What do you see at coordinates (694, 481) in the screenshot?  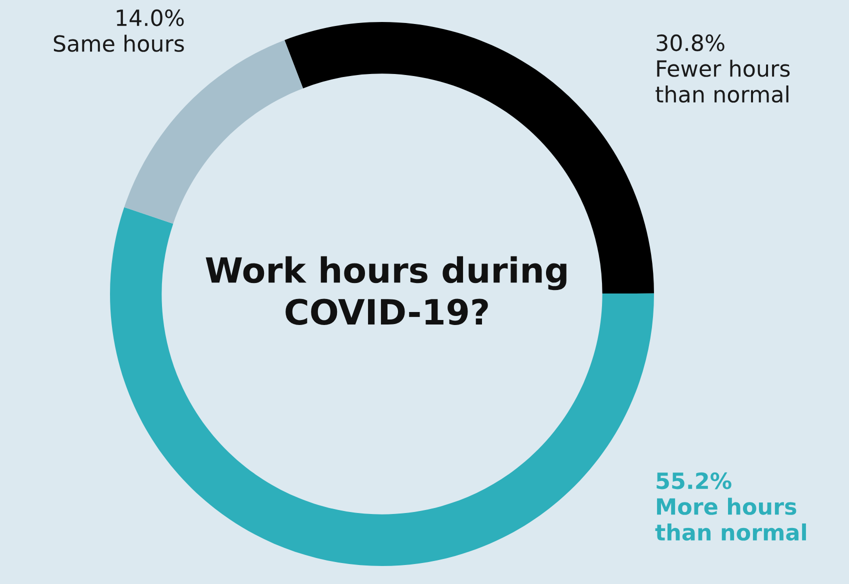 I see `data-label: 55.2%` at bounding box center [694, 481].